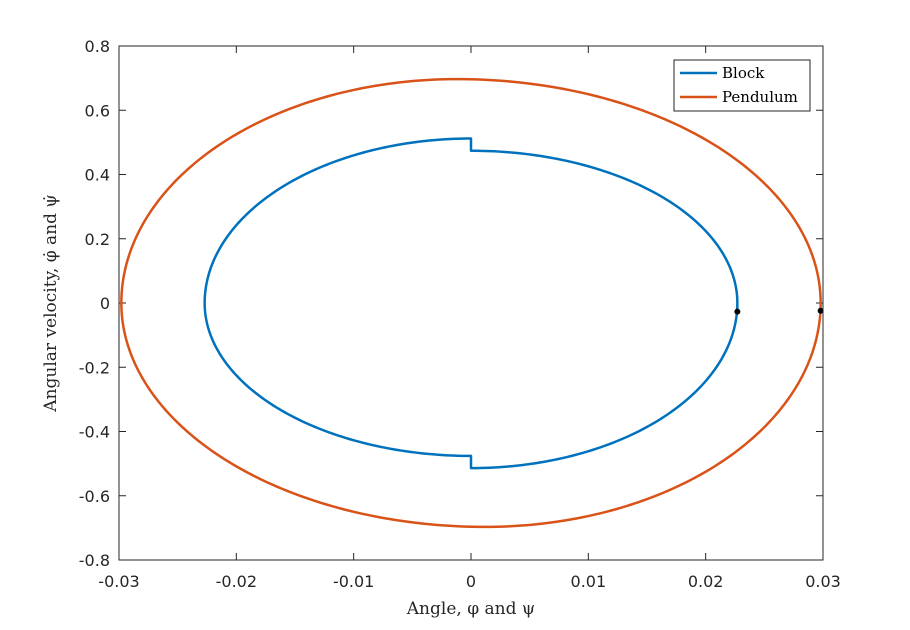 The image size is (910, 630). I want to click on y-axis-label: Angular velocity, φ̇ and ψ̇, so click(51, 303).